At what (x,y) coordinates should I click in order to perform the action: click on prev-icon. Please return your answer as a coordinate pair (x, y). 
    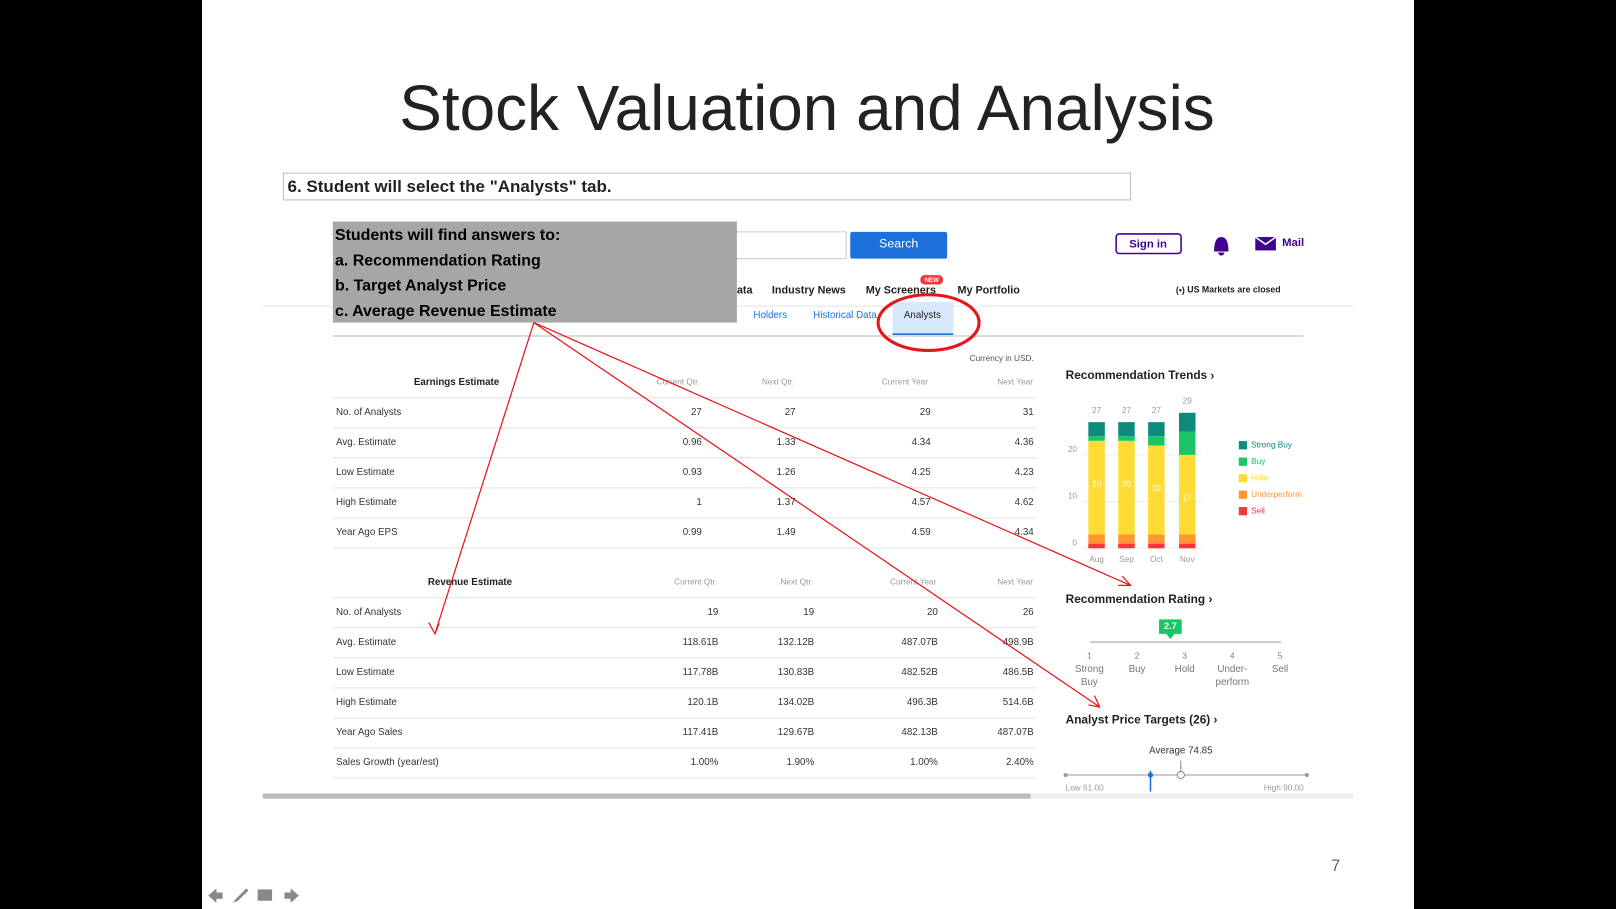
    Looking at the image, I should click on (215, 895).